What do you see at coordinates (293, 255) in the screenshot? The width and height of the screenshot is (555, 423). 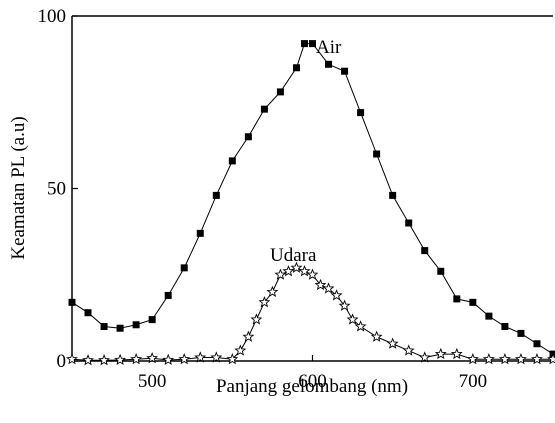 I see `series-label-udara: Udara` at bounding box center [293, 255].